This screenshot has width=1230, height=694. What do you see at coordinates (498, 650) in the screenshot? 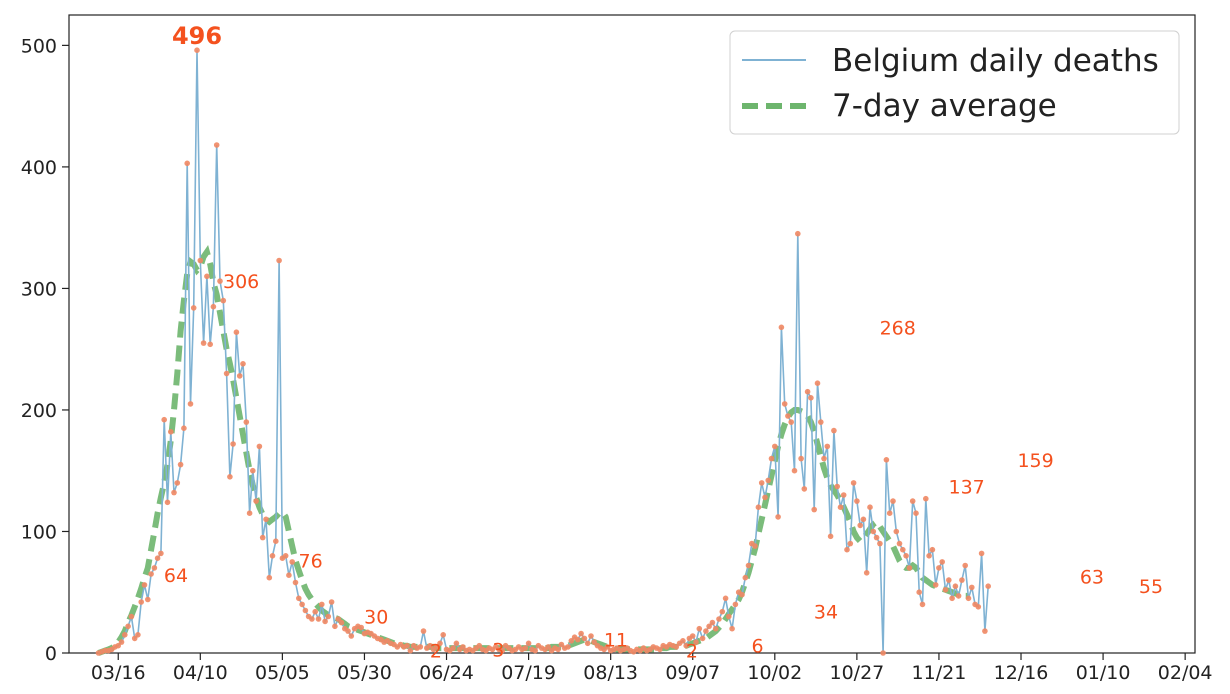
I see `data-label: 3` at bounding box center [498, 650].